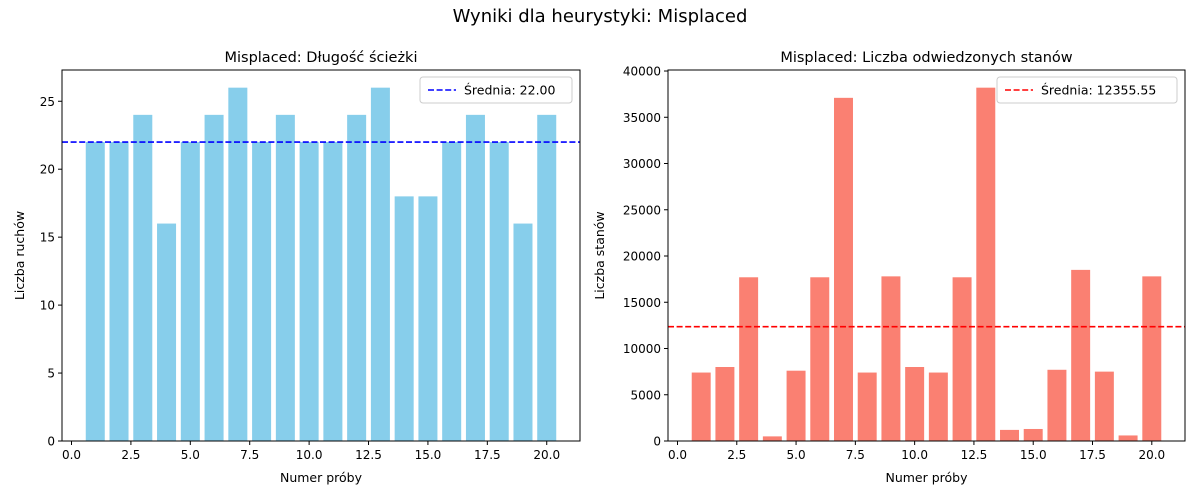 Image resolution: width=1200 pixels, height=500 pixels. What do you see at coordinates (642, 210) in the screenshot?
I see `y-tick-label: 25000` at bounding box center [642, 210].